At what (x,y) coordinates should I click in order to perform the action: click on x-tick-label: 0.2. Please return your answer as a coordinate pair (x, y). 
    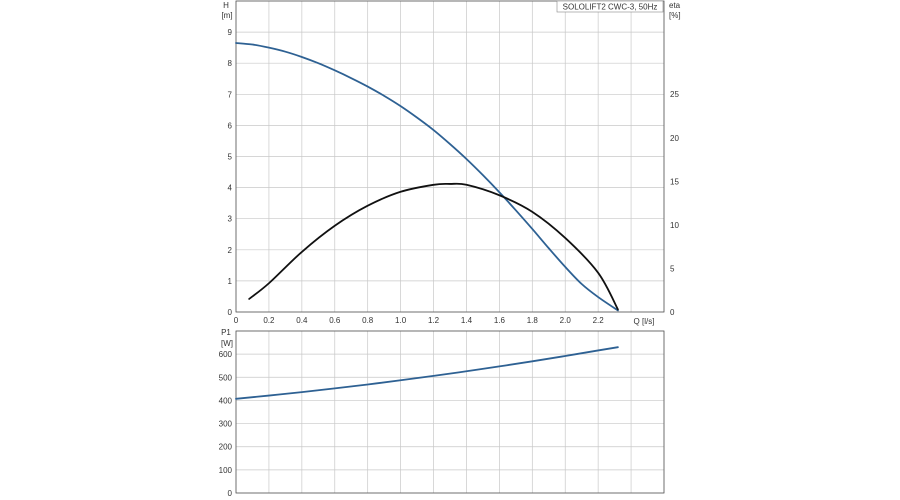
    Looking at the image, I should click on (269, 320).